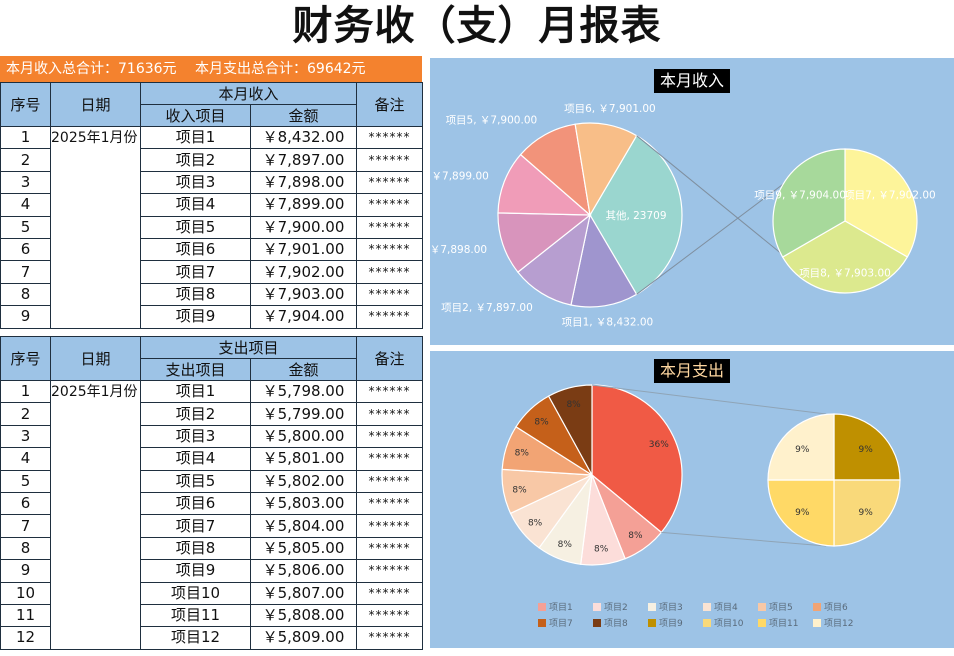  Describe the element at coordinates (390, 358) in the screenshot. I see `col-note-header: 备注` at that location.